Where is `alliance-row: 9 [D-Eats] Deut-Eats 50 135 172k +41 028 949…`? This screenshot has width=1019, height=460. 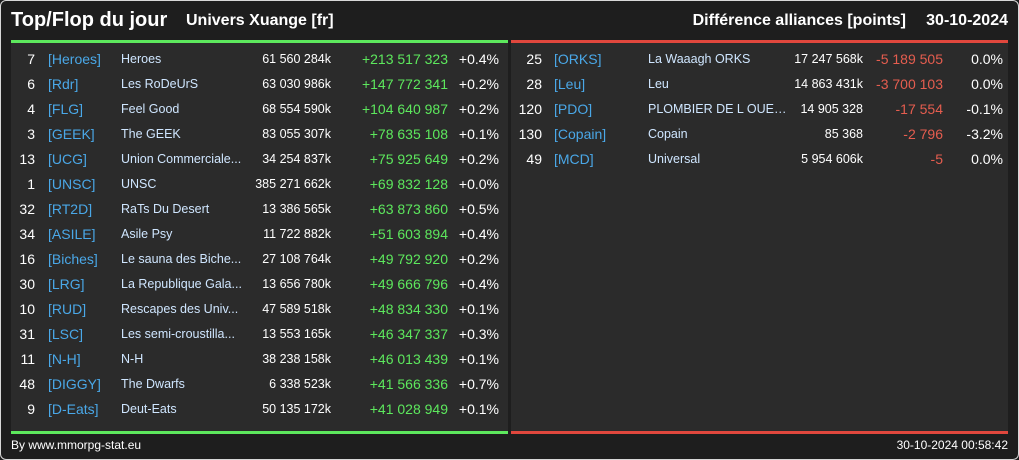 alliance-row: 9 [D-Eats] Deut-Eats 50 135 172k +41 028 949… is located at coordinates (259, 409).